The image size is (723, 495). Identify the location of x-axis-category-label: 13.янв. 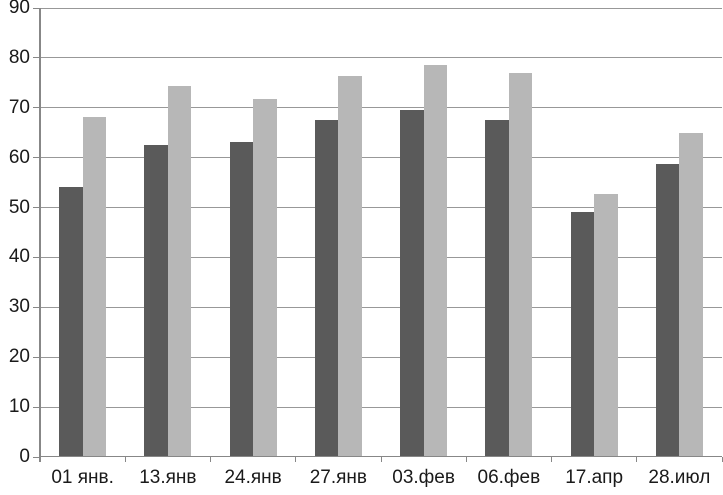
(168, 477).